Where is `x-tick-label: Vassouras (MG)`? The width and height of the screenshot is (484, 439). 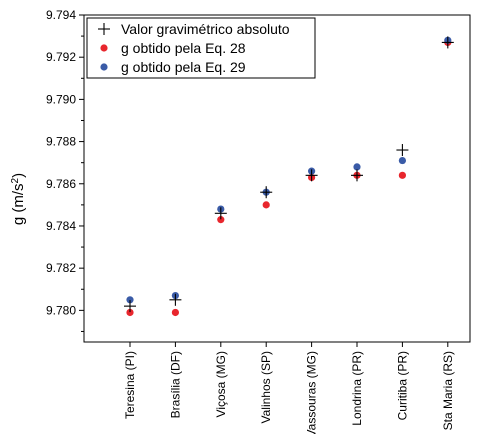
x-tick-label: Vassouras (MG) is located at coordinates (312, 392).